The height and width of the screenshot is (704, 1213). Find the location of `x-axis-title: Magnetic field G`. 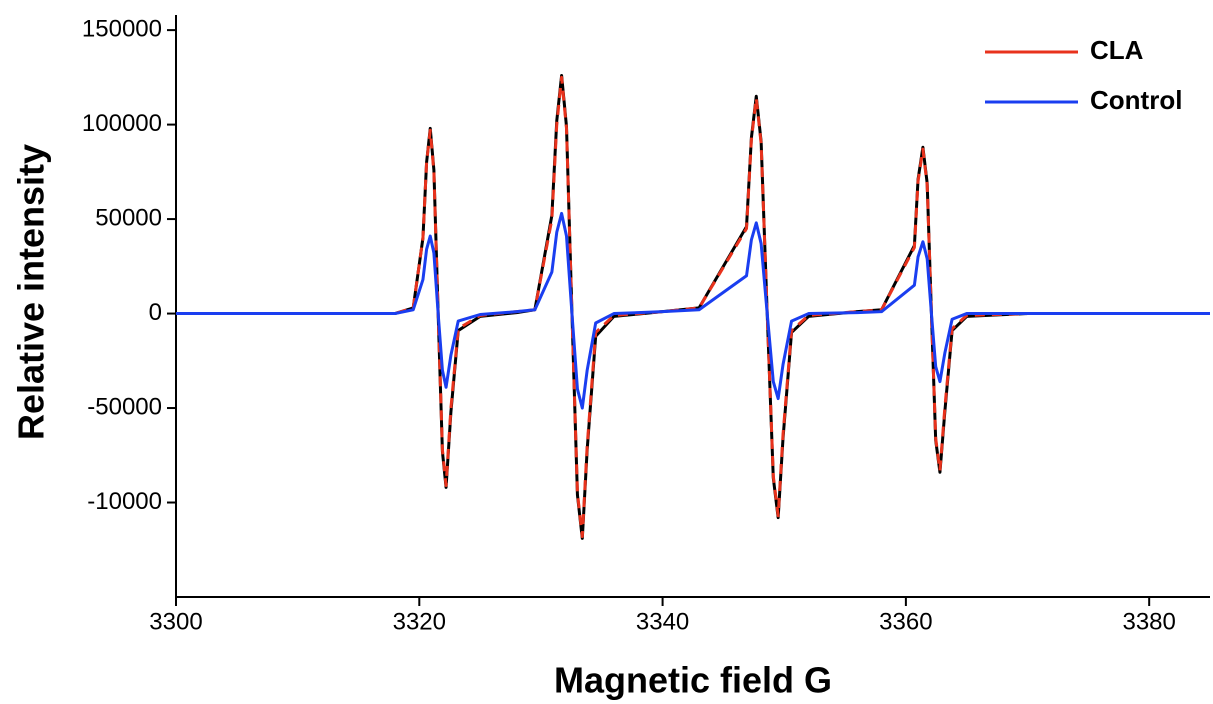

x-axis-title: Magnetic field G is located at coordinates (693, 680).